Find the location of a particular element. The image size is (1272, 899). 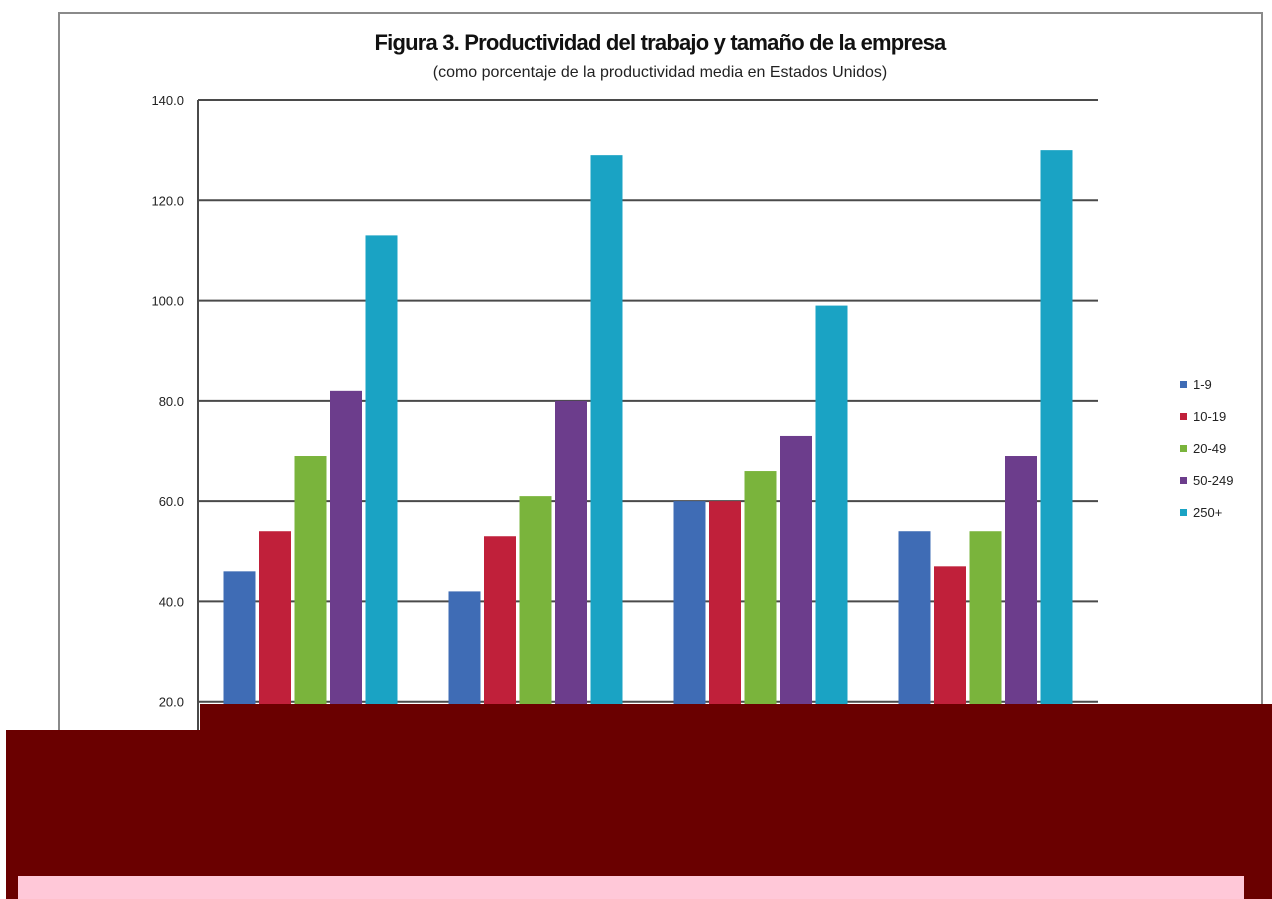

legend-label: 1-9 is located at coordinates (1202, 384).